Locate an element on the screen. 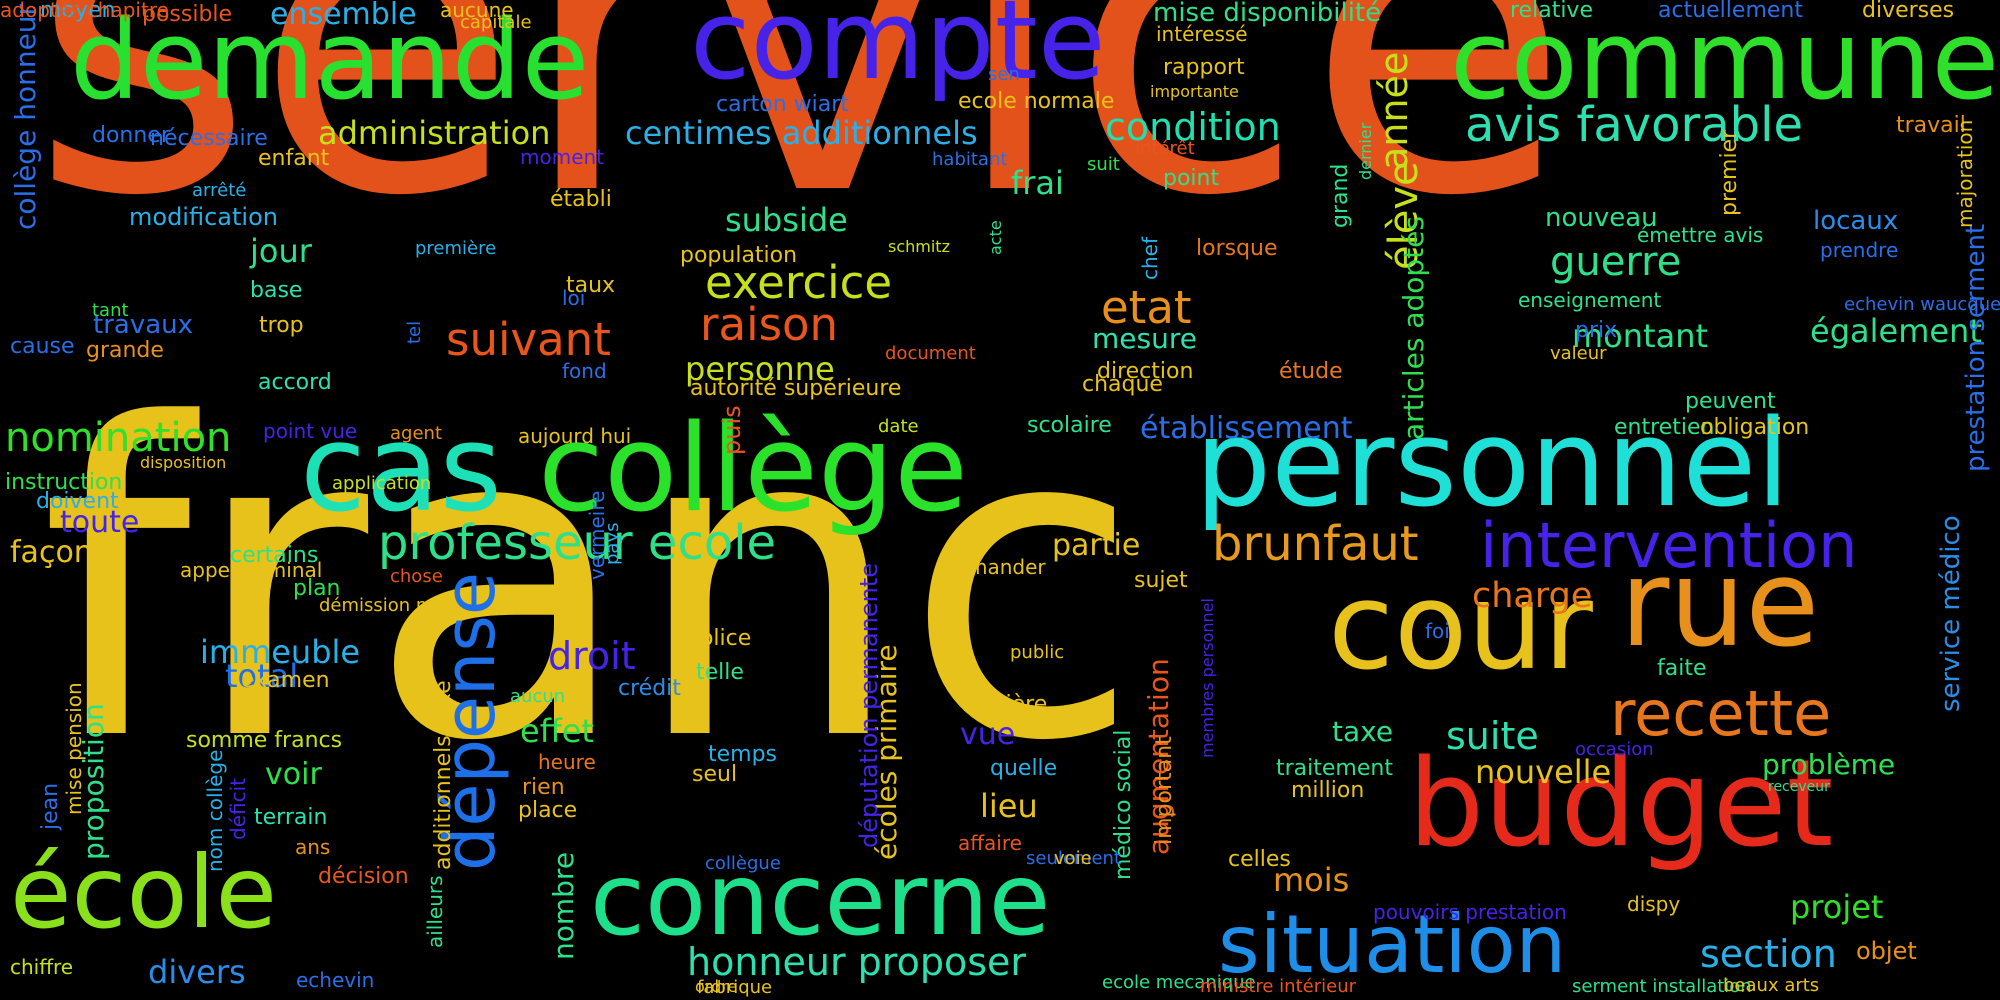 This screenshot has height=1000, width=2000. word-185: echevin is located at coordinates (335, 980).